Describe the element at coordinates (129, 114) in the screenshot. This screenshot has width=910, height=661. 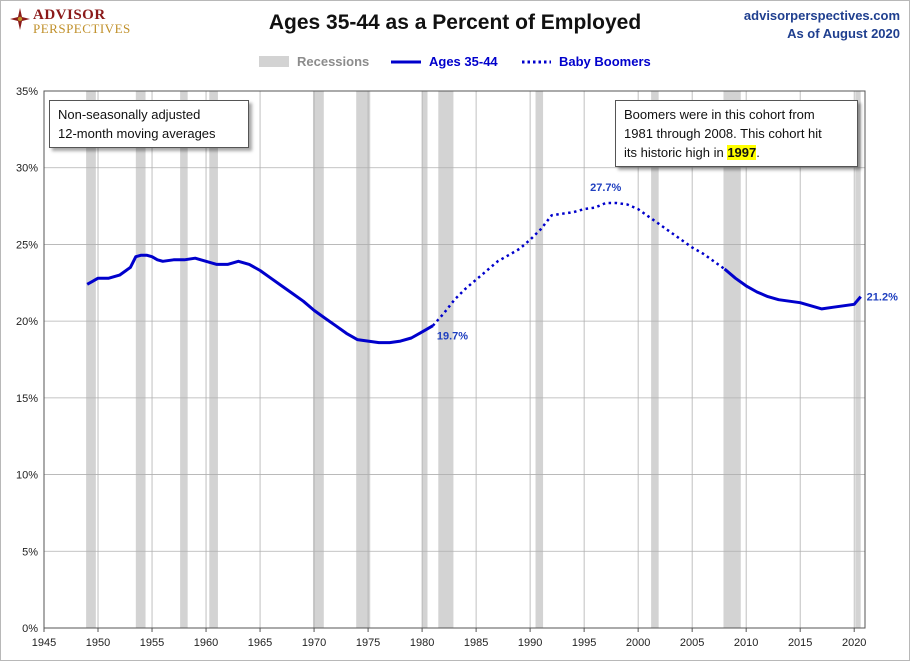
I see `note-methodology-line1: Non-seasonally adjusted` at that location.